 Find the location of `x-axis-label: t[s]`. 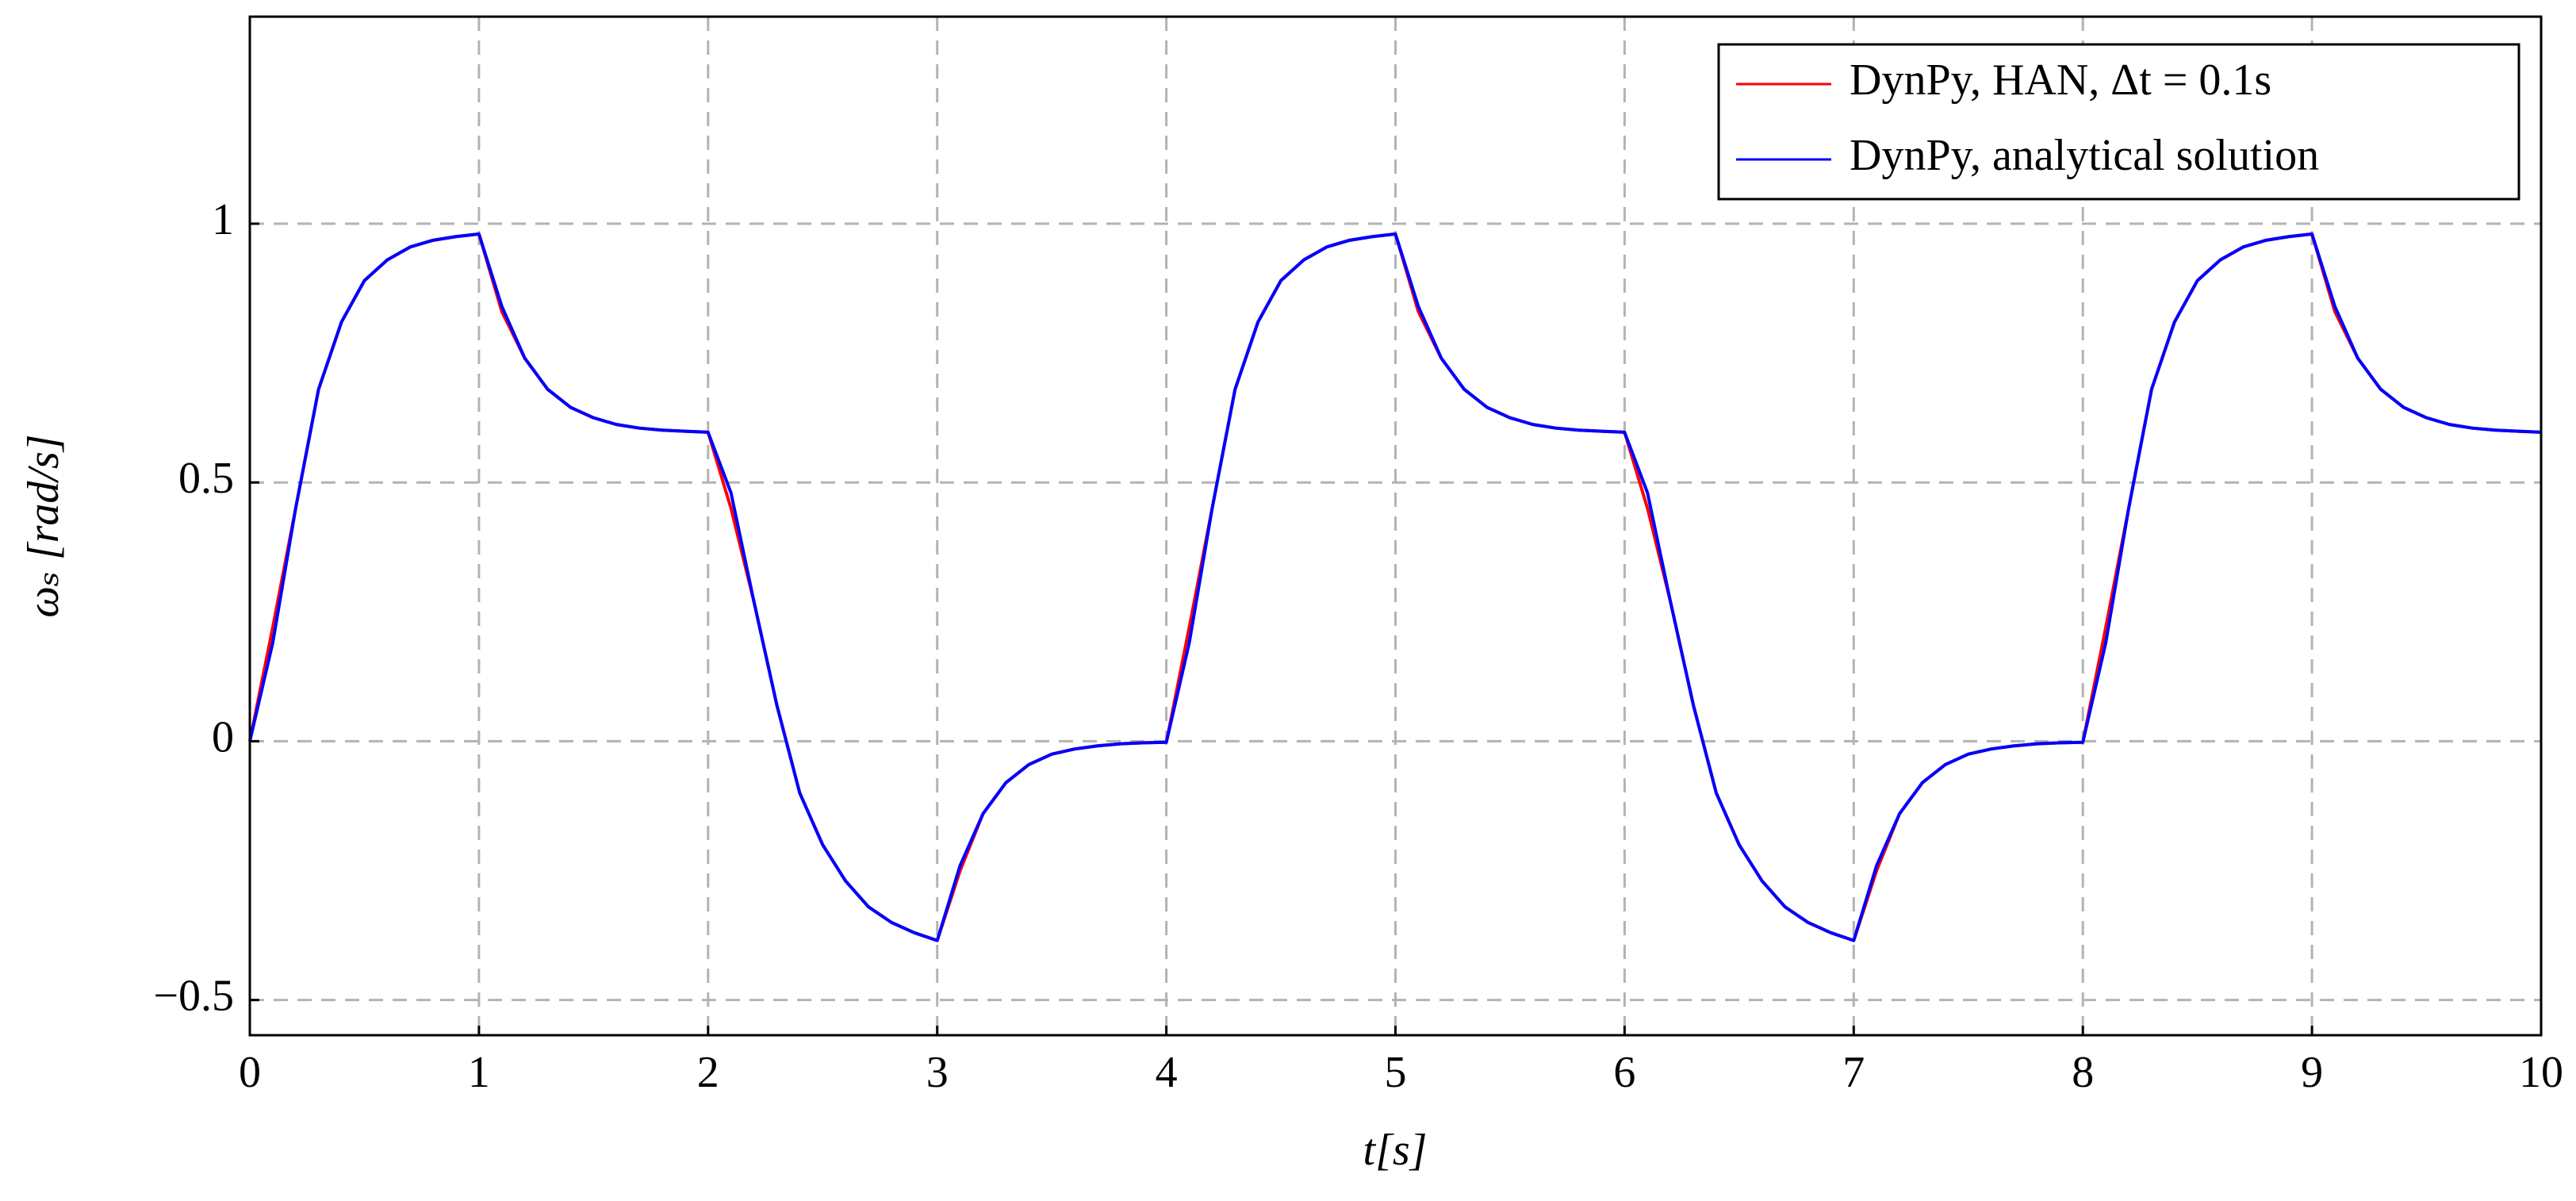

x-axis-label: t[s] is located at coordinates (1396, 1150).